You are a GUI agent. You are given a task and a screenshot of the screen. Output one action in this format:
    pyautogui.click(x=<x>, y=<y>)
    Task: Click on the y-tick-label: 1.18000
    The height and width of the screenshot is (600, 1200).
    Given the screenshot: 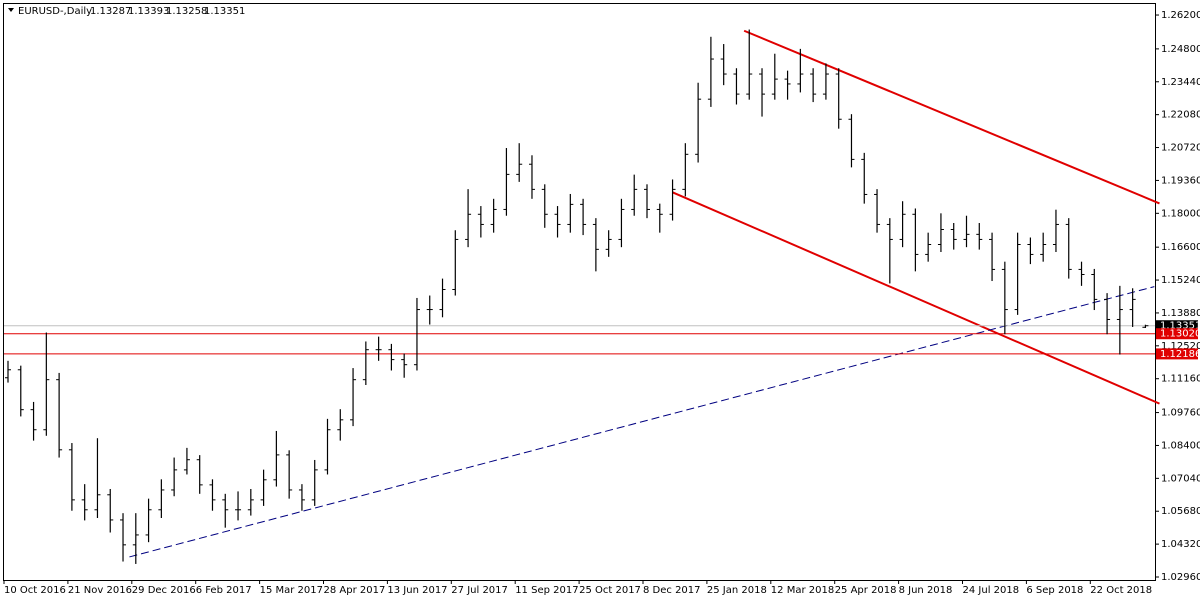 What is the action you would take?
    pyautogui.click(x=1180, y=213)
    